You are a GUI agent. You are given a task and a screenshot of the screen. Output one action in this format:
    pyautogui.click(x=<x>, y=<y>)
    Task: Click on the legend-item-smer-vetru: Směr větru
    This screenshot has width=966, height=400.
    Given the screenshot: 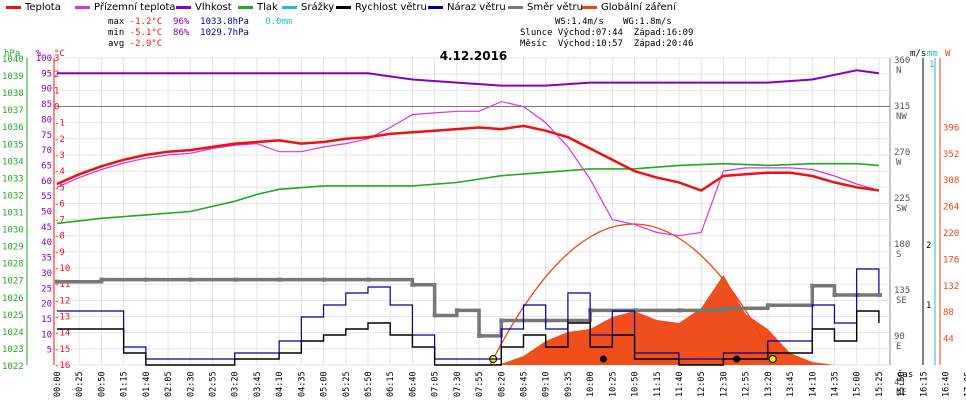 What is the action you would take?
    pyautogui.click(x=545, y=7)
    